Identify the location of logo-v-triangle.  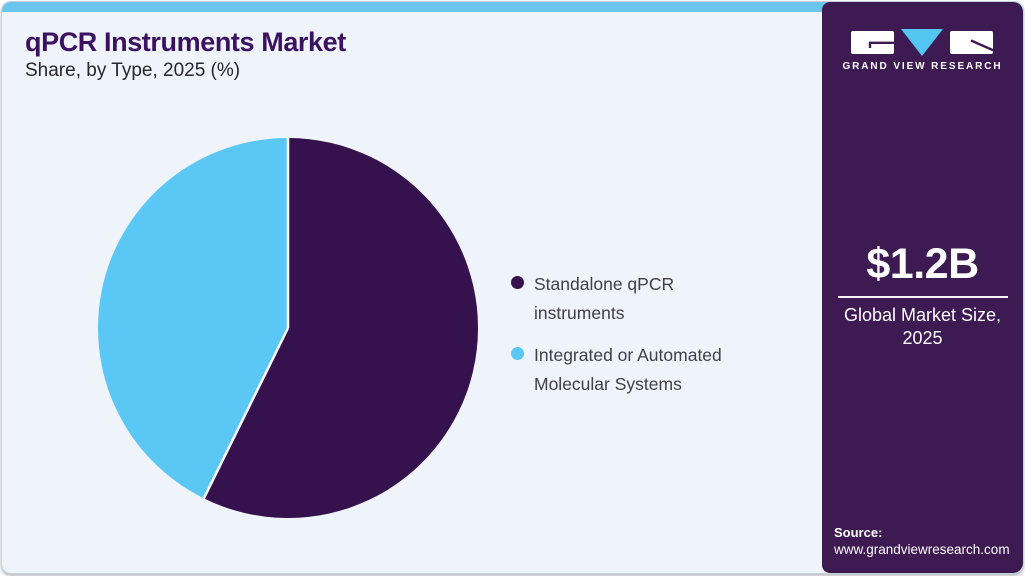
(922, 42).